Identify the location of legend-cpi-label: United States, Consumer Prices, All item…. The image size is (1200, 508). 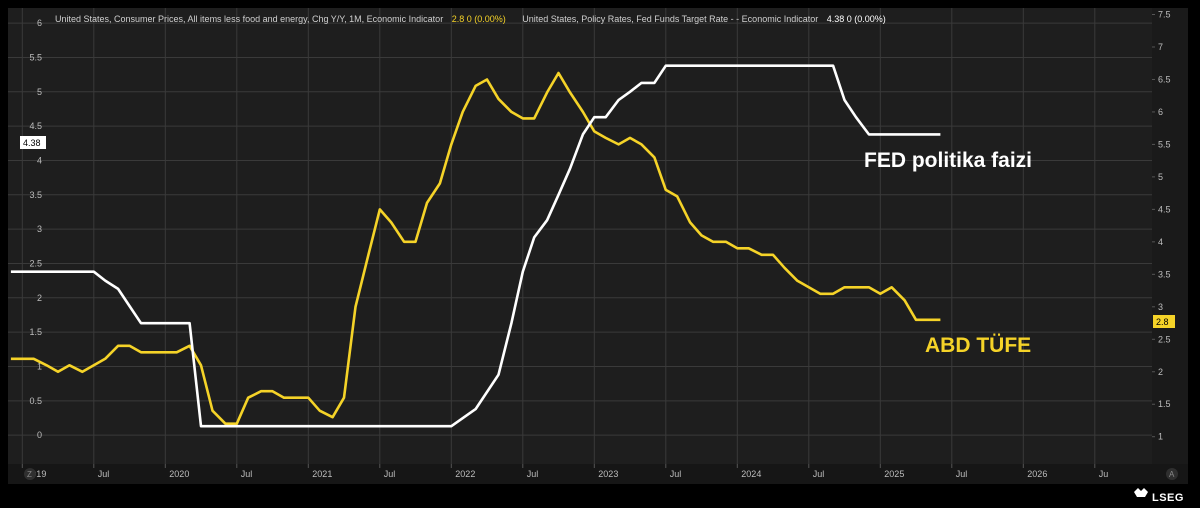
(249, 19).